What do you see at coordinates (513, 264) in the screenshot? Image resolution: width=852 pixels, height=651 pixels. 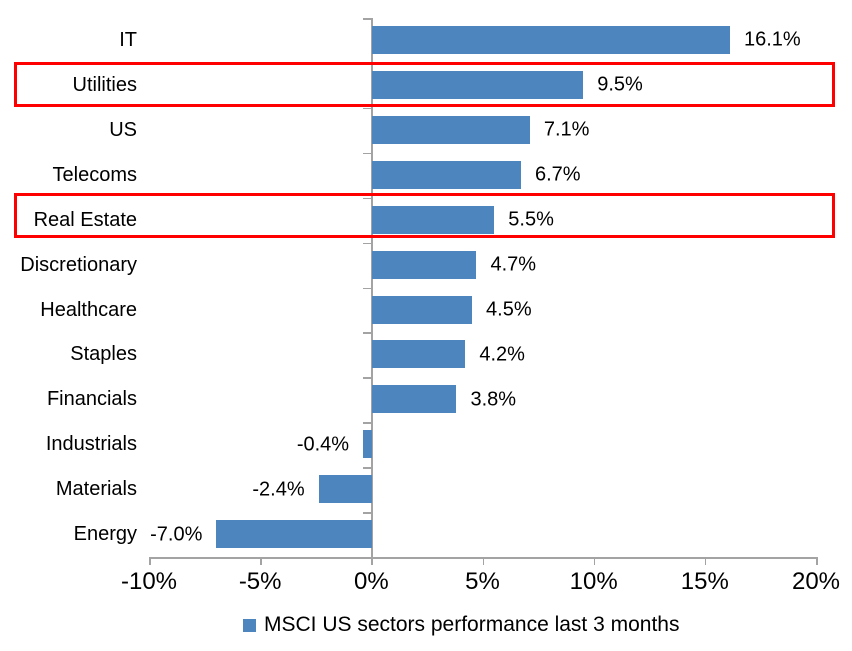 I see `value-label: 4.7%` at bounding box center [513, 264].